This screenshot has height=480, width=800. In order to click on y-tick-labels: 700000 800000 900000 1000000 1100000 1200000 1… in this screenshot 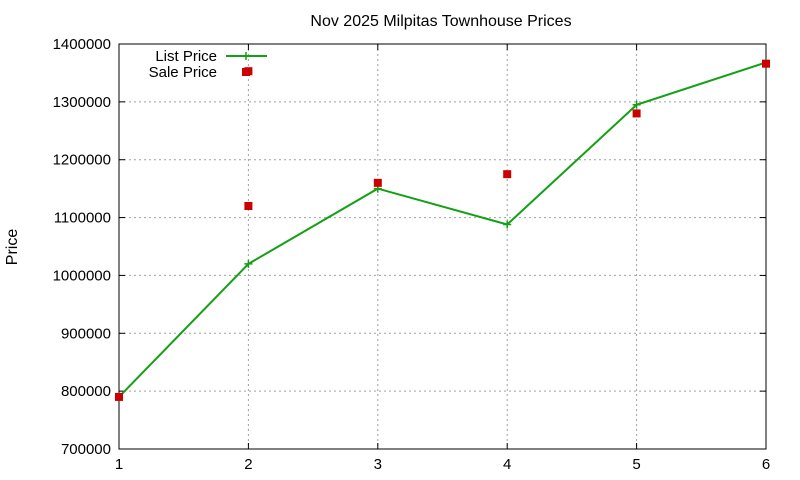, I will do `click(82, 247)`.